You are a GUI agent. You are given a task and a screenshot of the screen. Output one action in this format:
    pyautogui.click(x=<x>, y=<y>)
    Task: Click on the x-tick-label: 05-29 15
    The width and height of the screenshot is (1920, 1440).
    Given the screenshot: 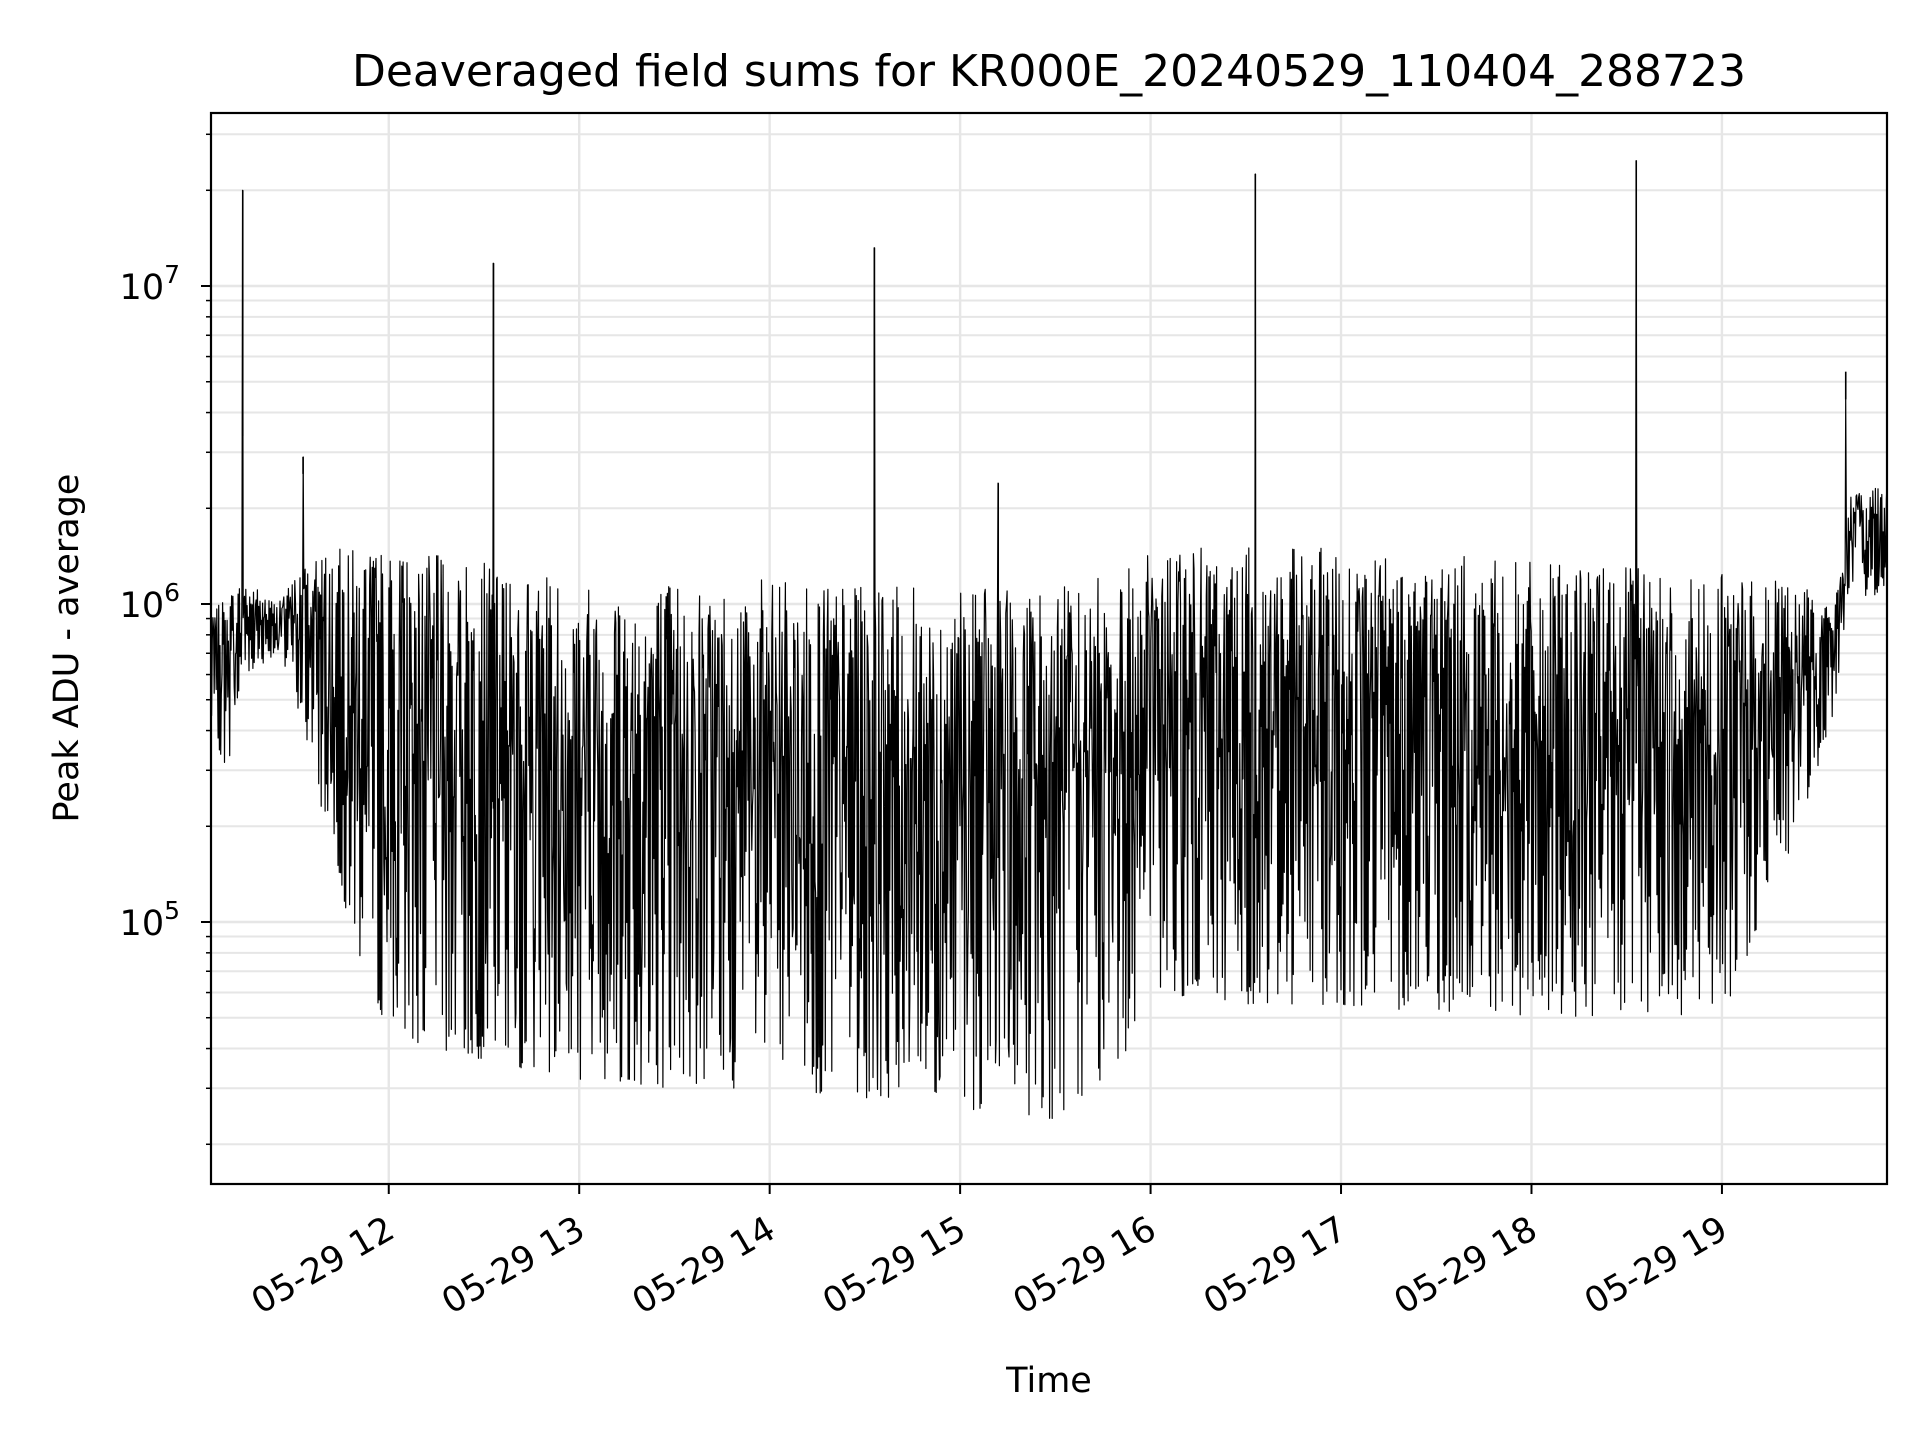 What is the action you would take?
    pyautogui.click(x=894, y=1265)
    